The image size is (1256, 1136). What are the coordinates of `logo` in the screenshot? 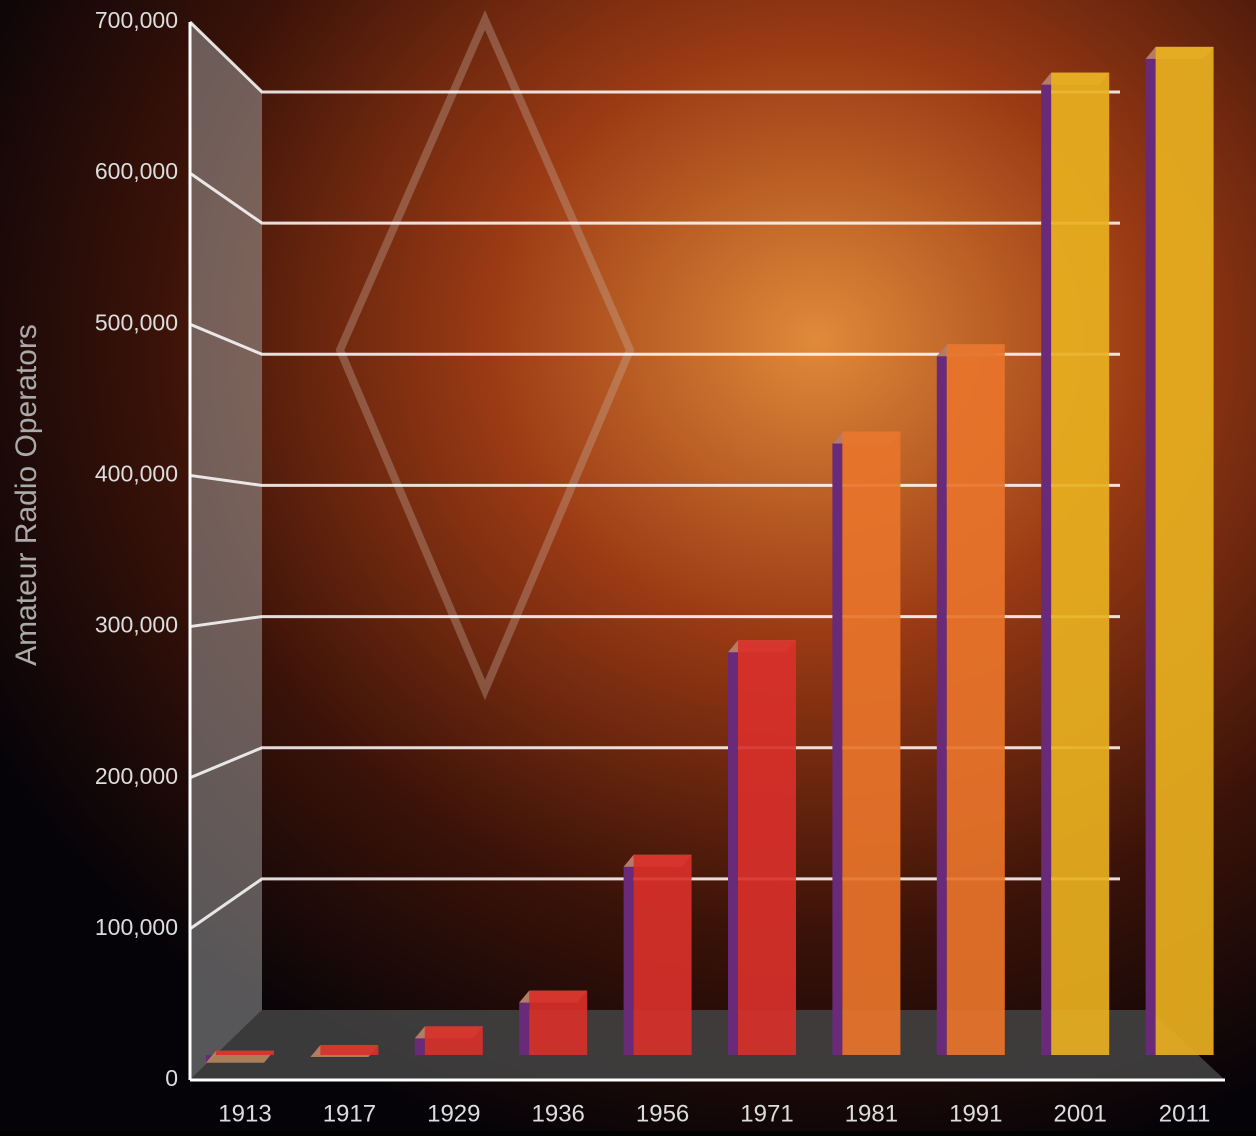 It's located at (485, 355).